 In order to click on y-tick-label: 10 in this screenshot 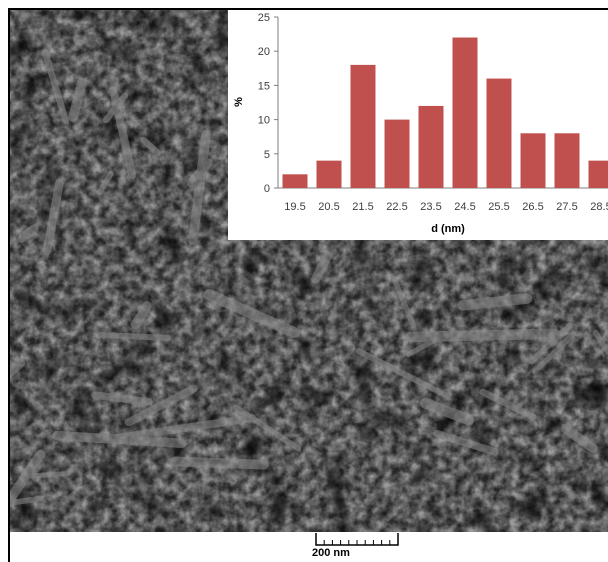, I will do `click(264, 121)`.